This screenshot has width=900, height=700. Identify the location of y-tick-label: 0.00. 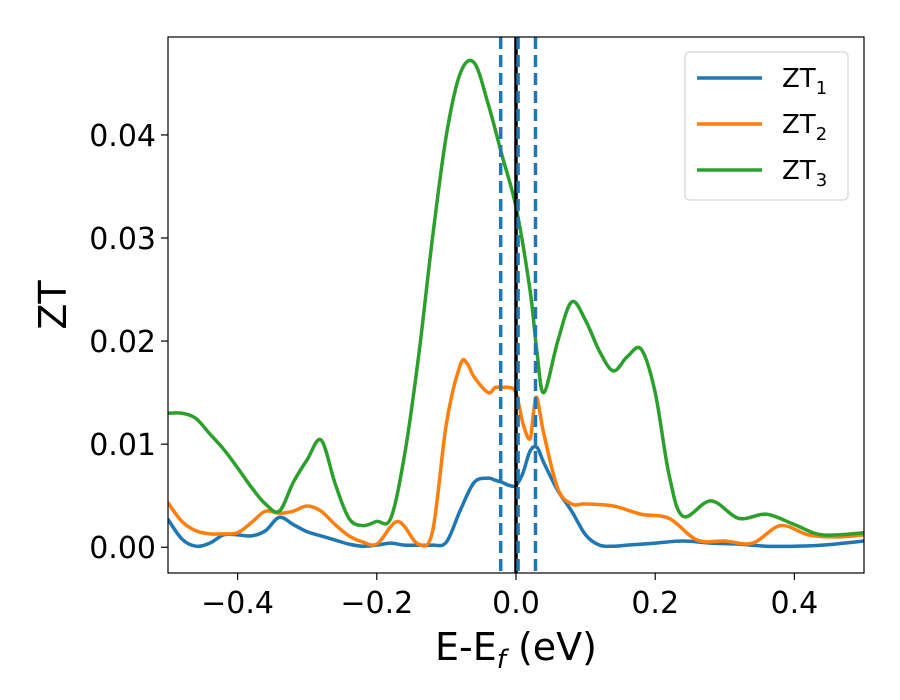
(122, 548).